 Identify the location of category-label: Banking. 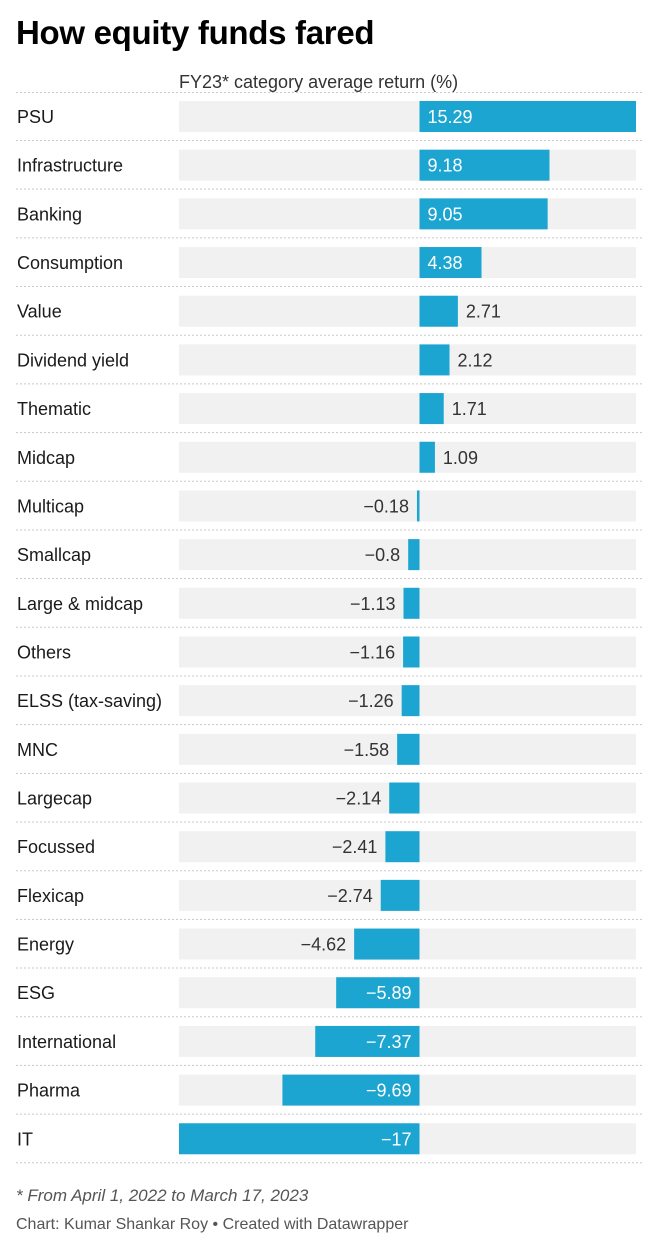
(49, 214).